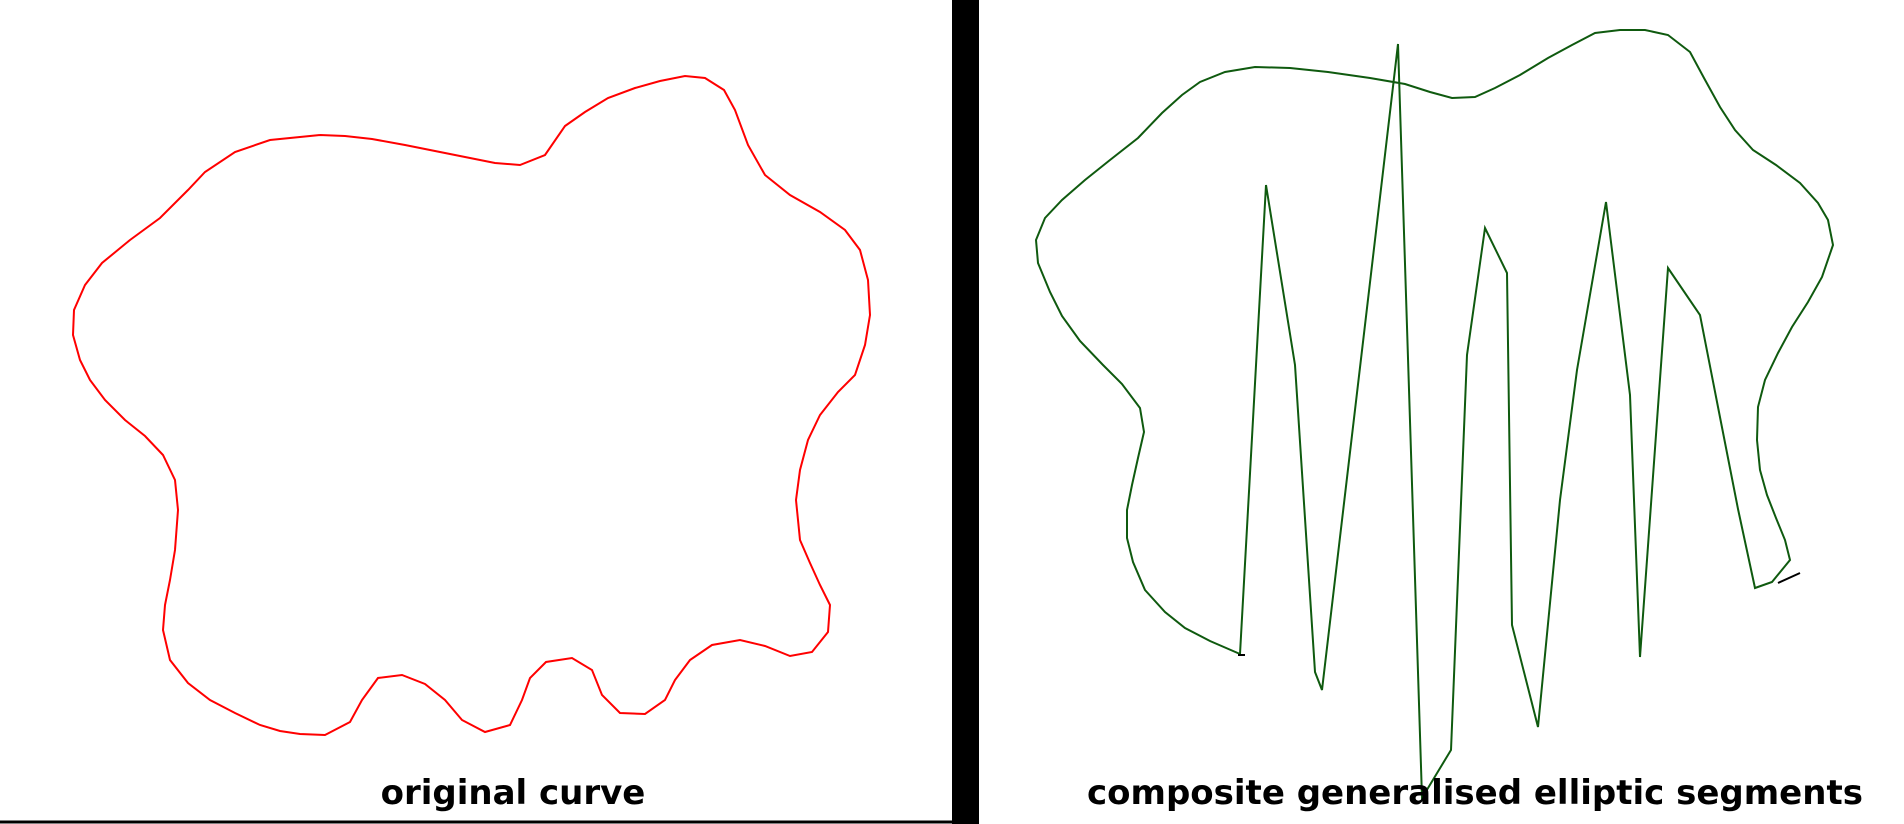  Describe the element at coordinates (1789, 578) in the screenshot. I see `curve-end-tick` at that location.